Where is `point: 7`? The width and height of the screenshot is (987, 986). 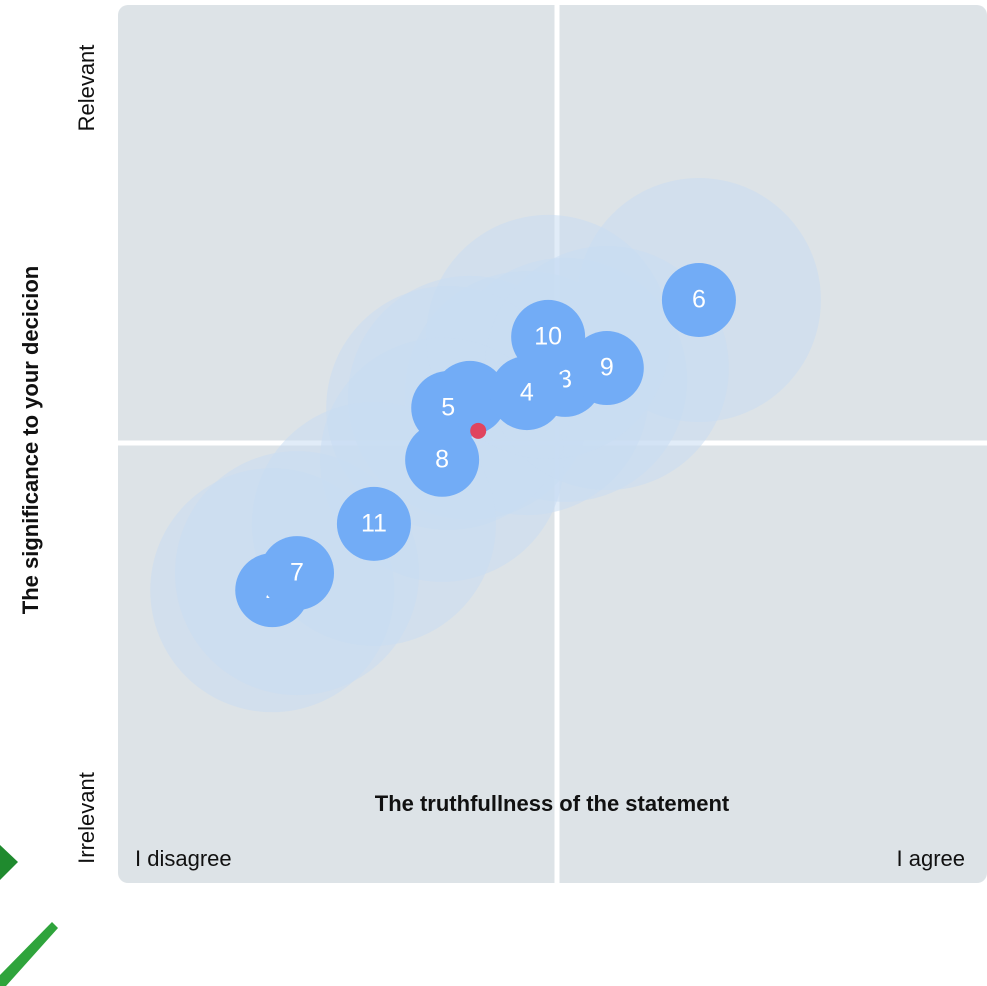
point: 7 is located at coordinates (297, 573).